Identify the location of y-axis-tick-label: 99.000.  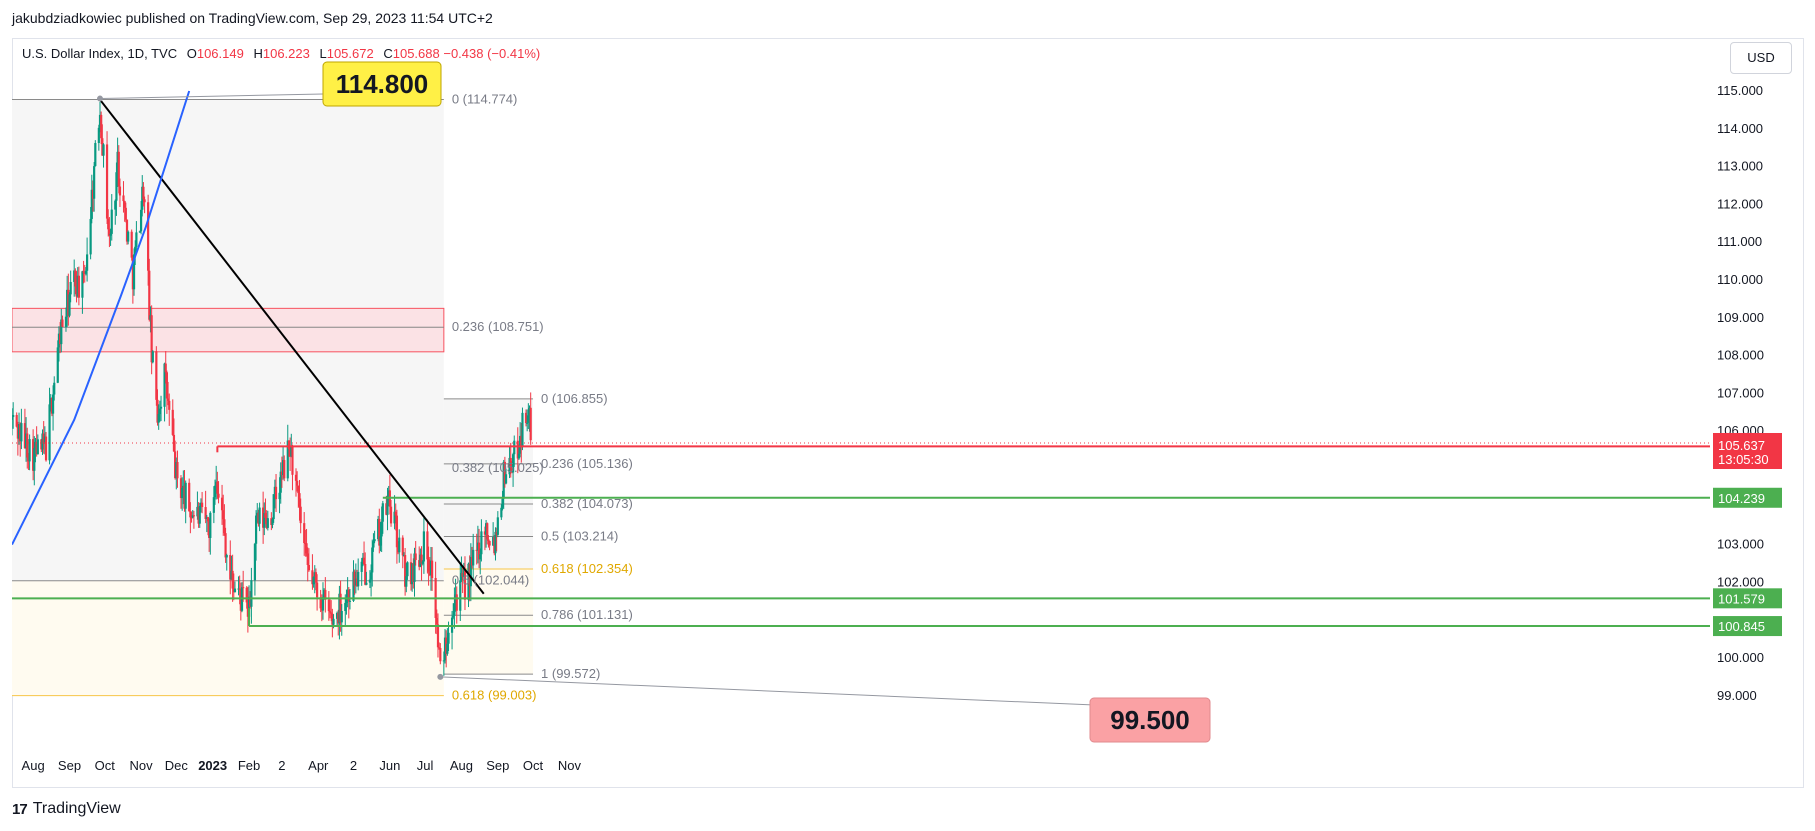
(1737, 695).